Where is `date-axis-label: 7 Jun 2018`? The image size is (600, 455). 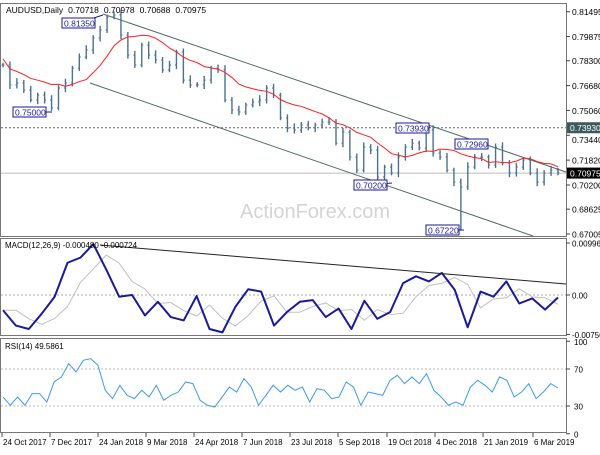 date-axis-label: 7 Jun 2018 is located at coordinates (263, 442).